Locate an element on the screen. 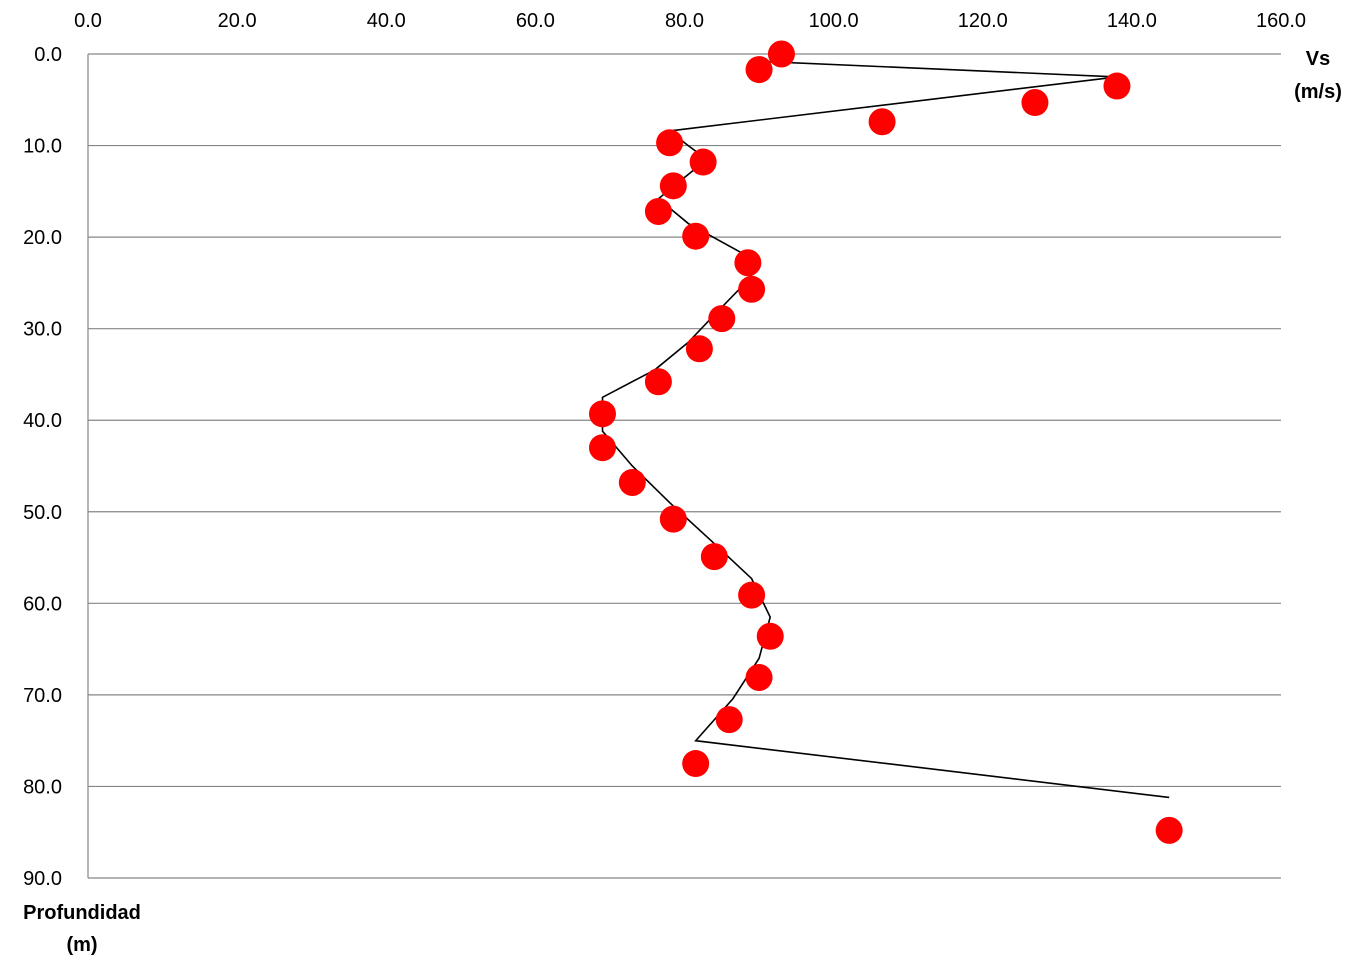 The image size is (1355, 958). y-tick-labels: 0.0 10.0 20.0 30.0 40.0 50.0 60.0 70.0 80.0 90.0 is located at coordinates (42, 467).